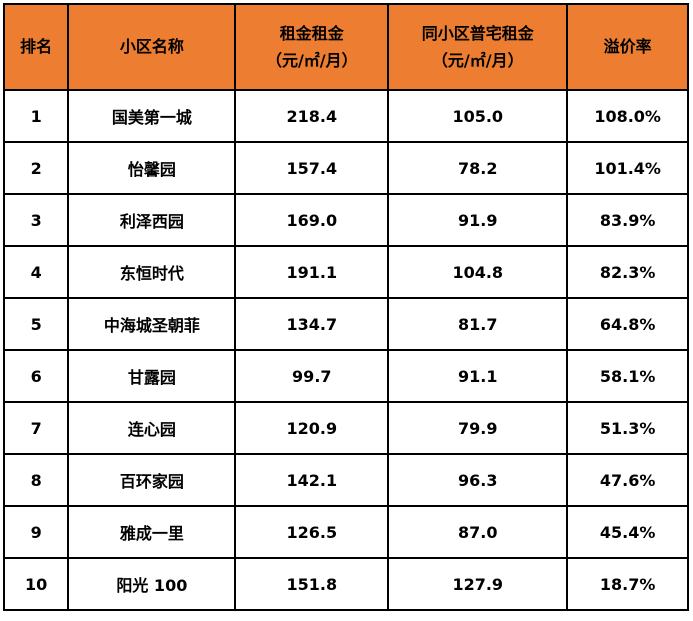 Image resolution: width=693 pixels, height=621 pixels. I want to click on cell-rent: 142.1, so click(312, 480).